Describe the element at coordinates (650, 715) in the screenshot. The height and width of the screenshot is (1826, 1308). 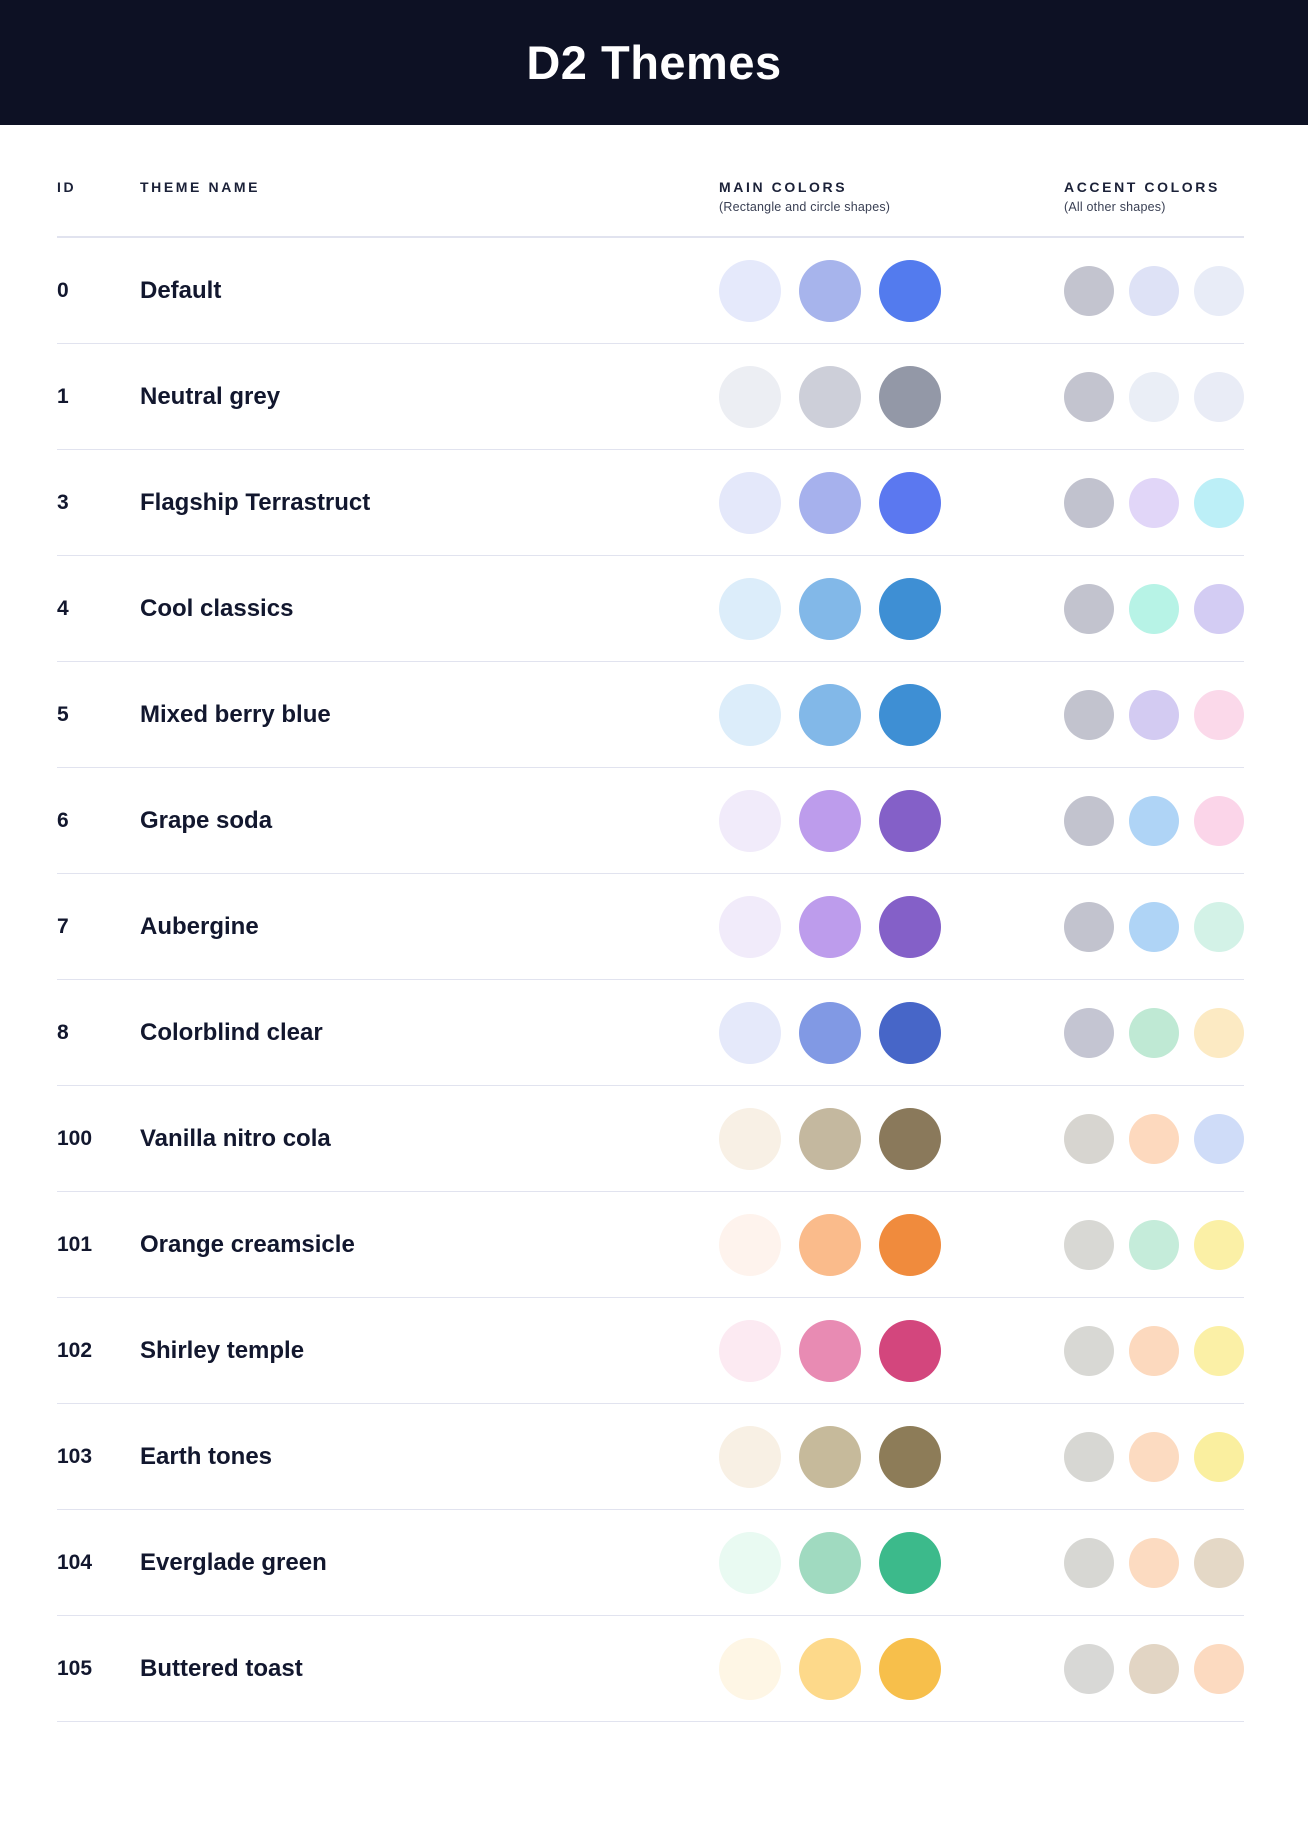
I see `table-row: 5 Mixed berry blue` at that location.